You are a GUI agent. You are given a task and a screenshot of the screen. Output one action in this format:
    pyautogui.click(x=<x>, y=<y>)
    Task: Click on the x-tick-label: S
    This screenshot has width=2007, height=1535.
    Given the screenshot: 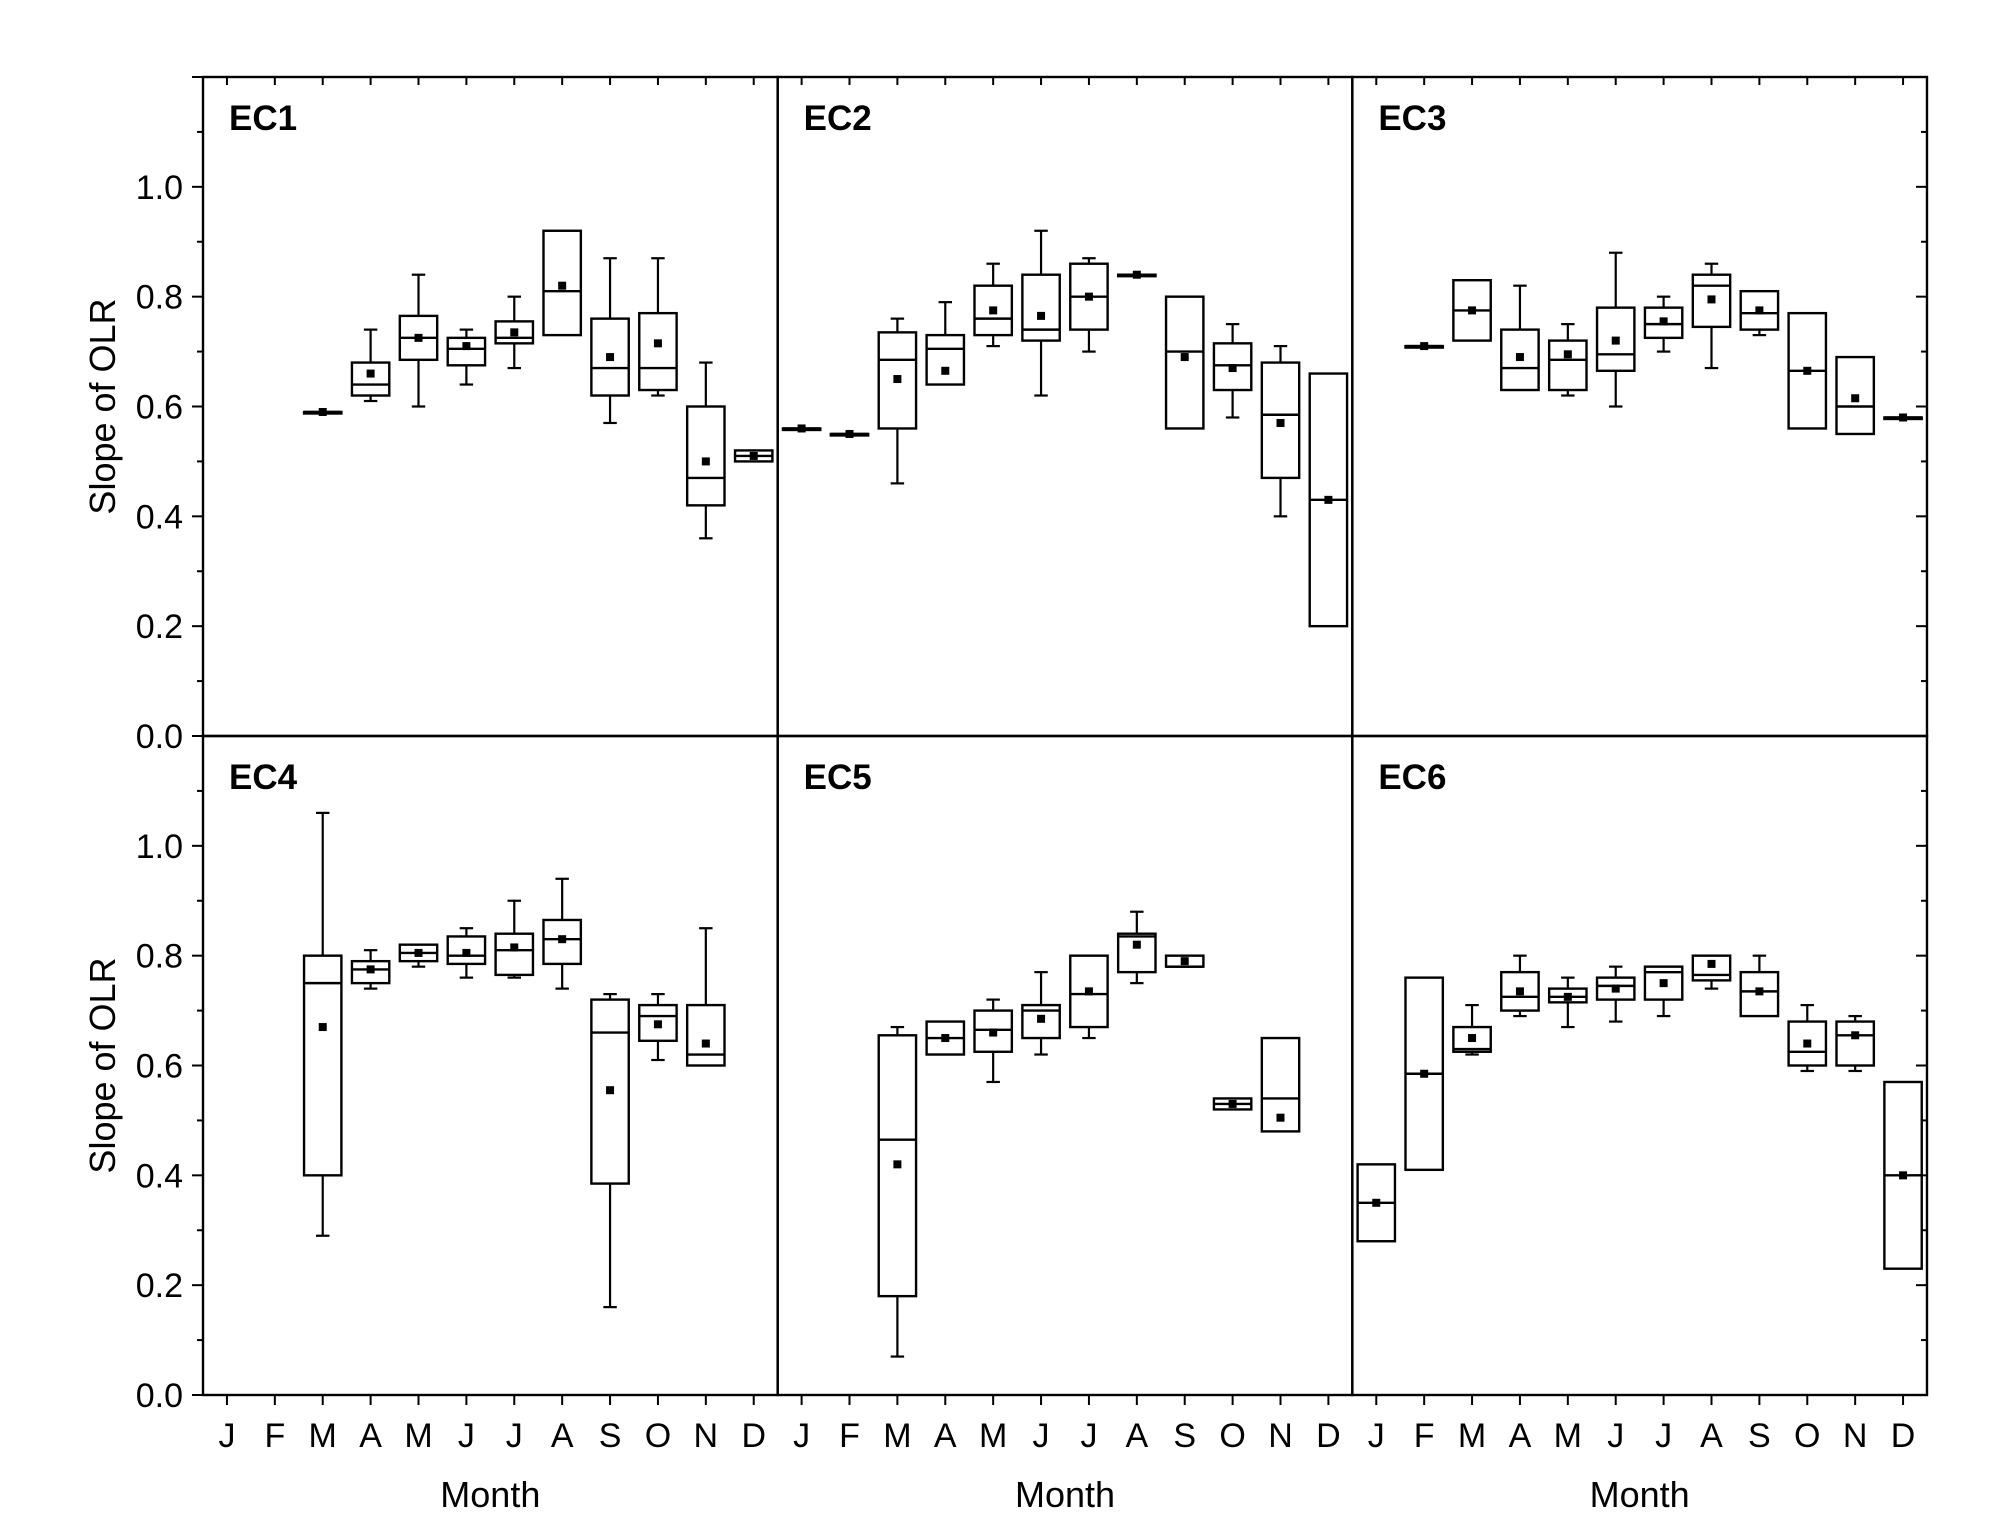 What is the action you would take?
    pyautogui.click(x=1184, y=1436)
    